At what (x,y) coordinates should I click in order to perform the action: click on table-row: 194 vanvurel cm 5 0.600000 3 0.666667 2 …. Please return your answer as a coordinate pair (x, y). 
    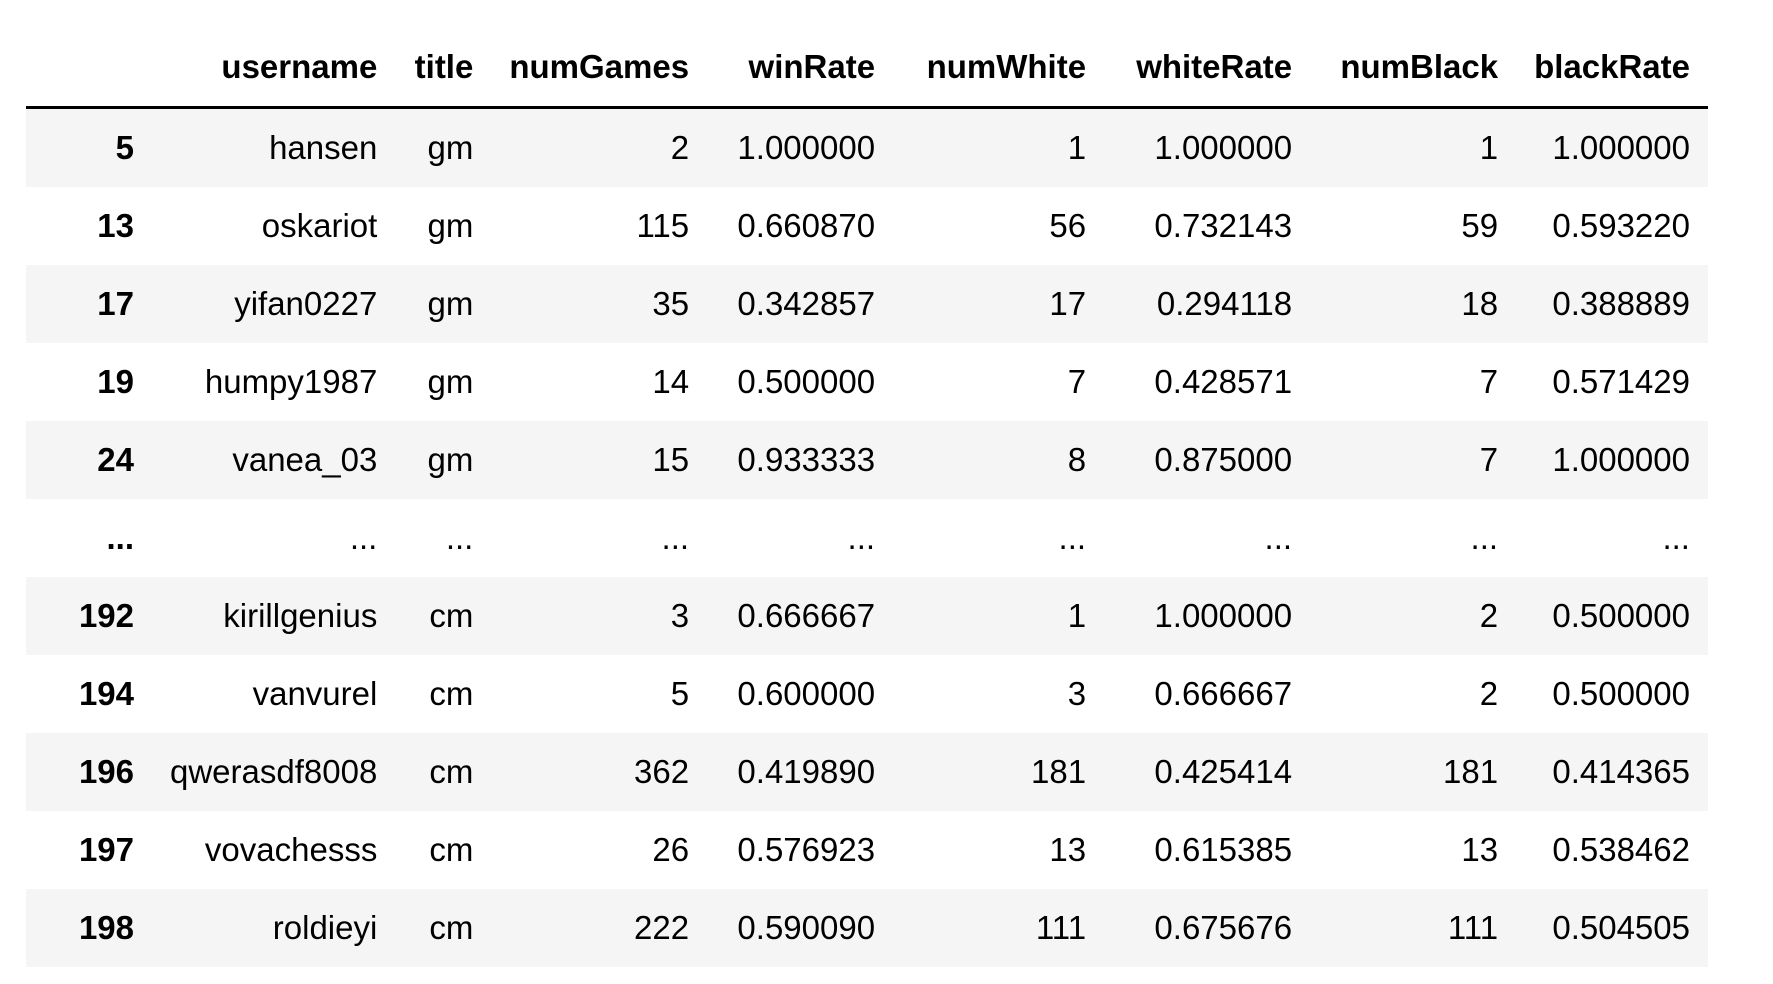
    Looking at the image, I should click on (867, 694).